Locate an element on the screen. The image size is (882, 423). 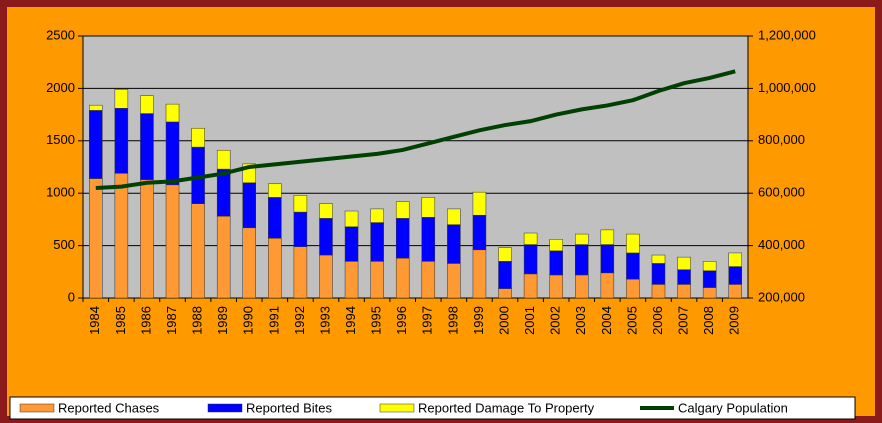
y-tick-label: 1500 is located at coordinates (60, 139).